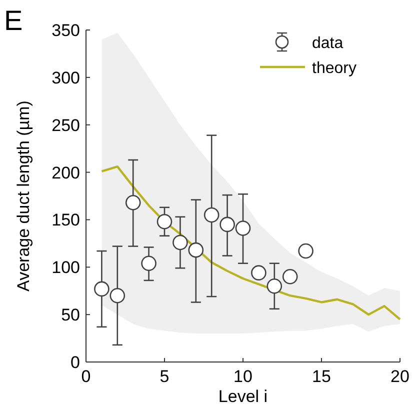 The height and width of the screenshot is (419, 415). Describe the element at coordinates (66, 30) in the screenshot. I see `y-tick-label: 350` at that location.